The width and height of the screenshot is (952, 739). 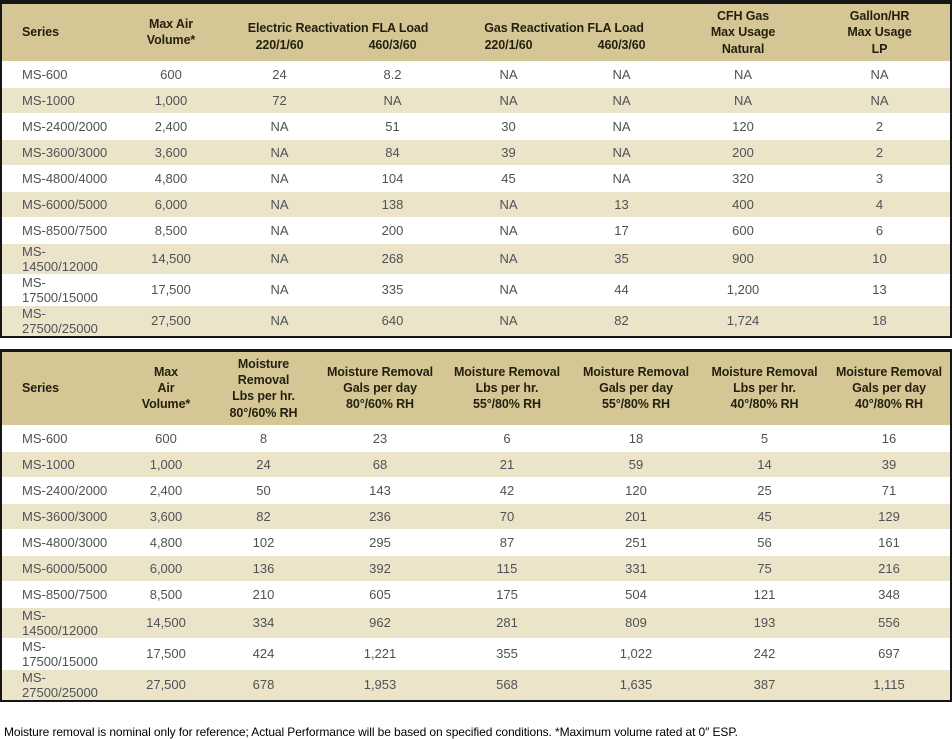 I want to click on value-cell: 14,500, so click(x=171, y=258).